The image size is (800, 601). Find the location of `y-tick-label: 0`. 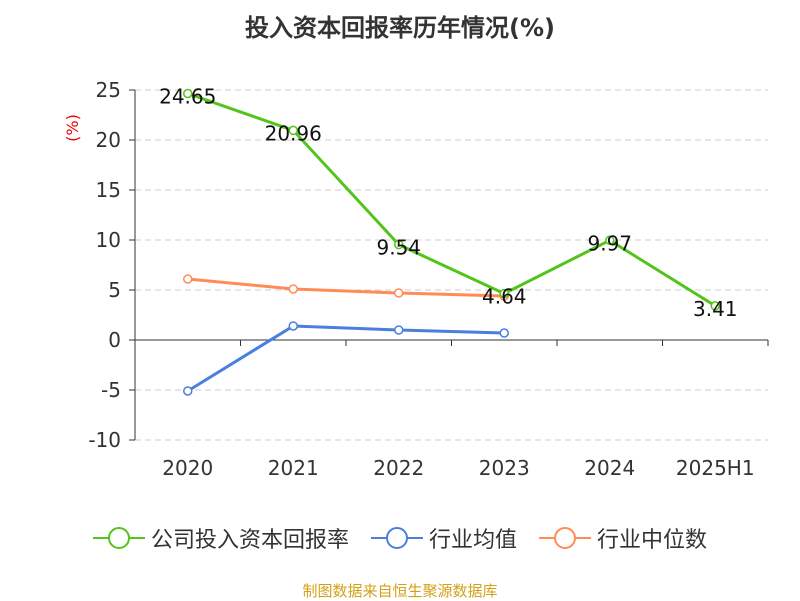

y-tick-label: 0 is located at coordinates (114, 340).